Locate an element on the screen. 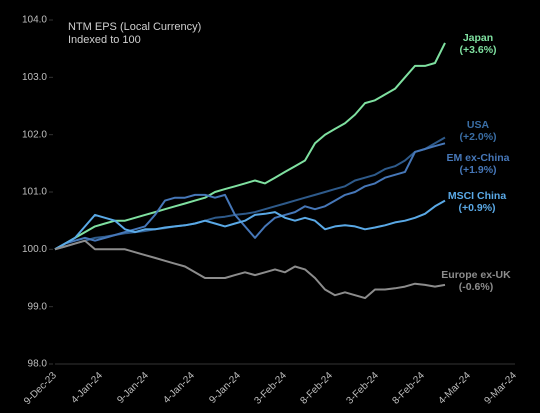 This screenshot has height=413, width=540. y-tick-label: 98.0 is located at coordinates (38, 364).